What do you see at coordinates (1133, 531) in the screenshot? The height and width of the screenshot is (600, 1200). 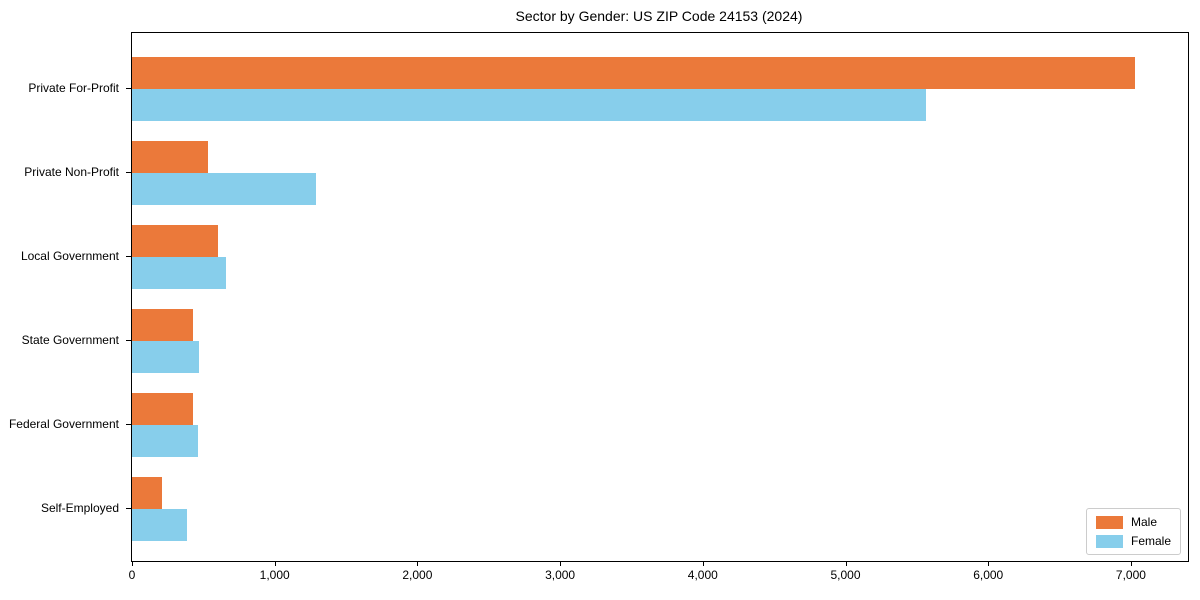 I see `legend: Male Female` at bounding box center [1133, 531].